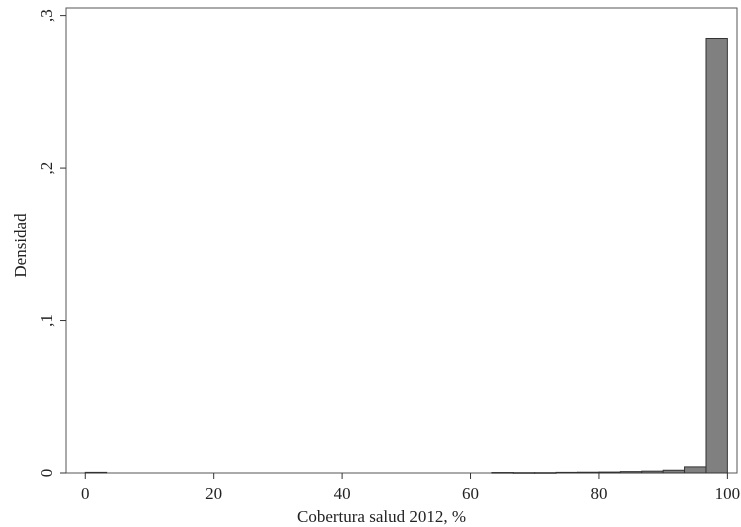  Describe the element at coordinates (213, 493) in the screenshot. I see `x-tick-label: 20` at that location.